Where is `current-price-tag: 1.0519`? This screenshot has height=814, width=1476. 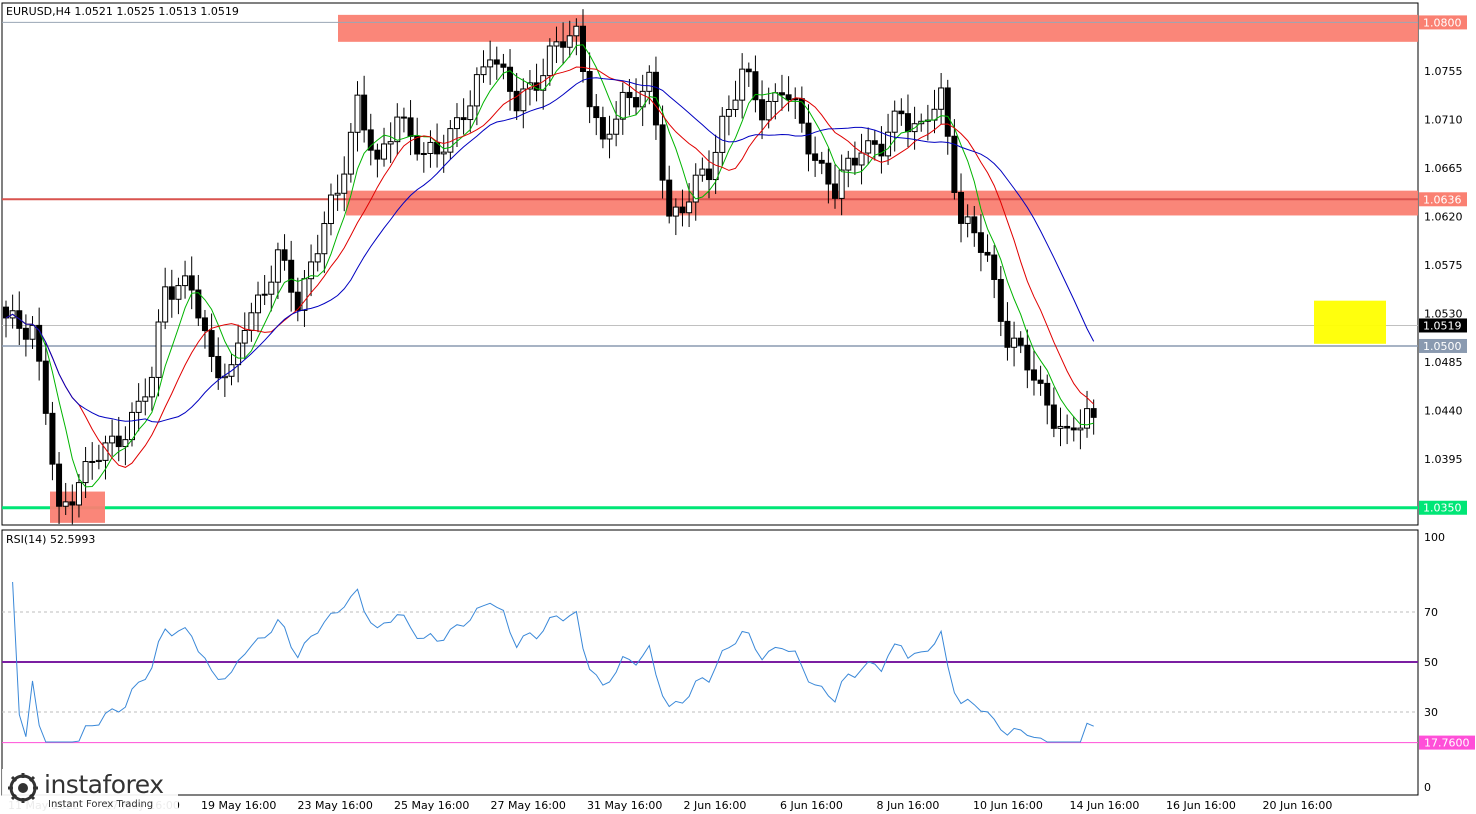
current-price-tag: 1.0519 is located at coordinates (1442, 325).